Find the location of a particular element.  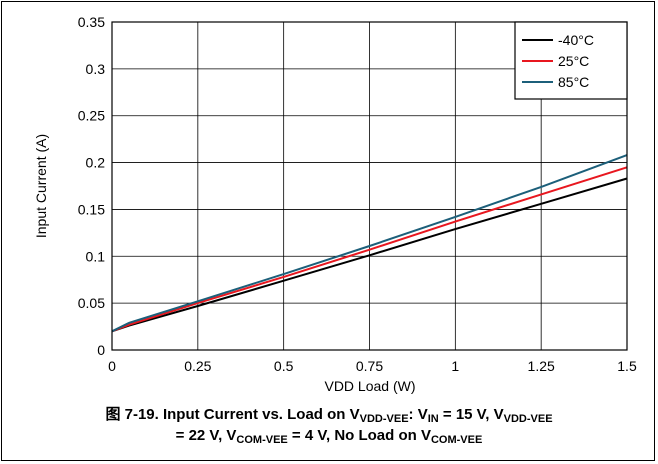

legend-label: 25°C is located at coordinates (573, 61).